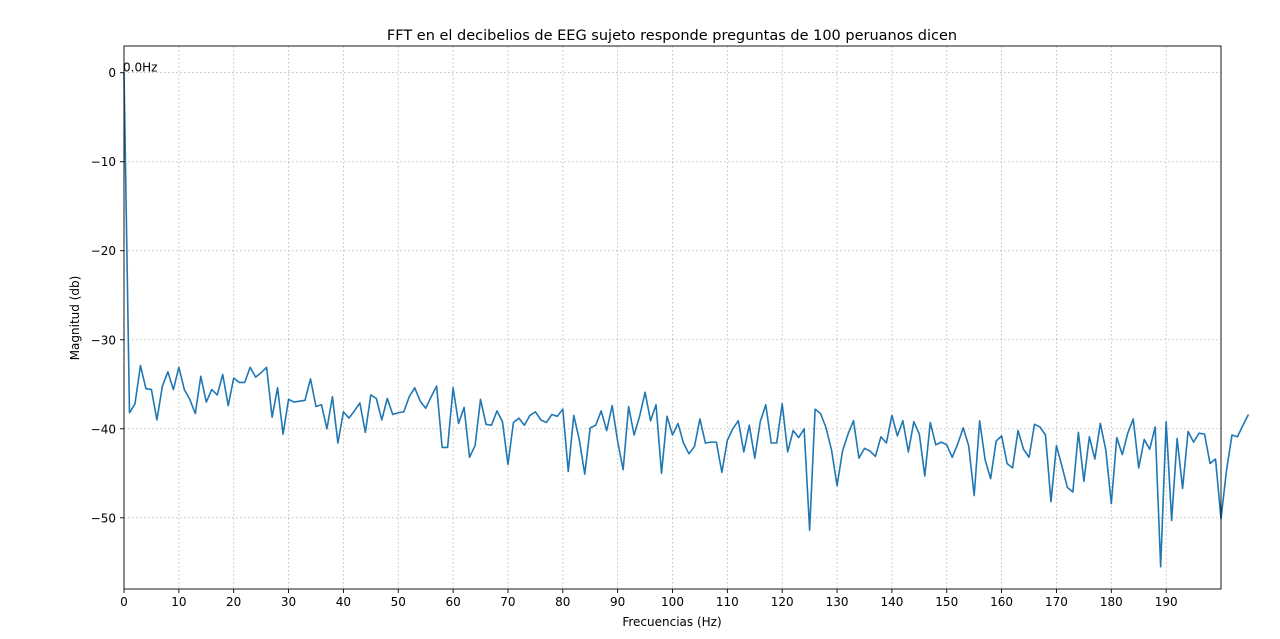 The width and height of the screenshot is (1280, 639). What do you see at coordinates (103, 162) in the screenshot?
I see `y-tick-label: −10` at bounding box center [103, 162].